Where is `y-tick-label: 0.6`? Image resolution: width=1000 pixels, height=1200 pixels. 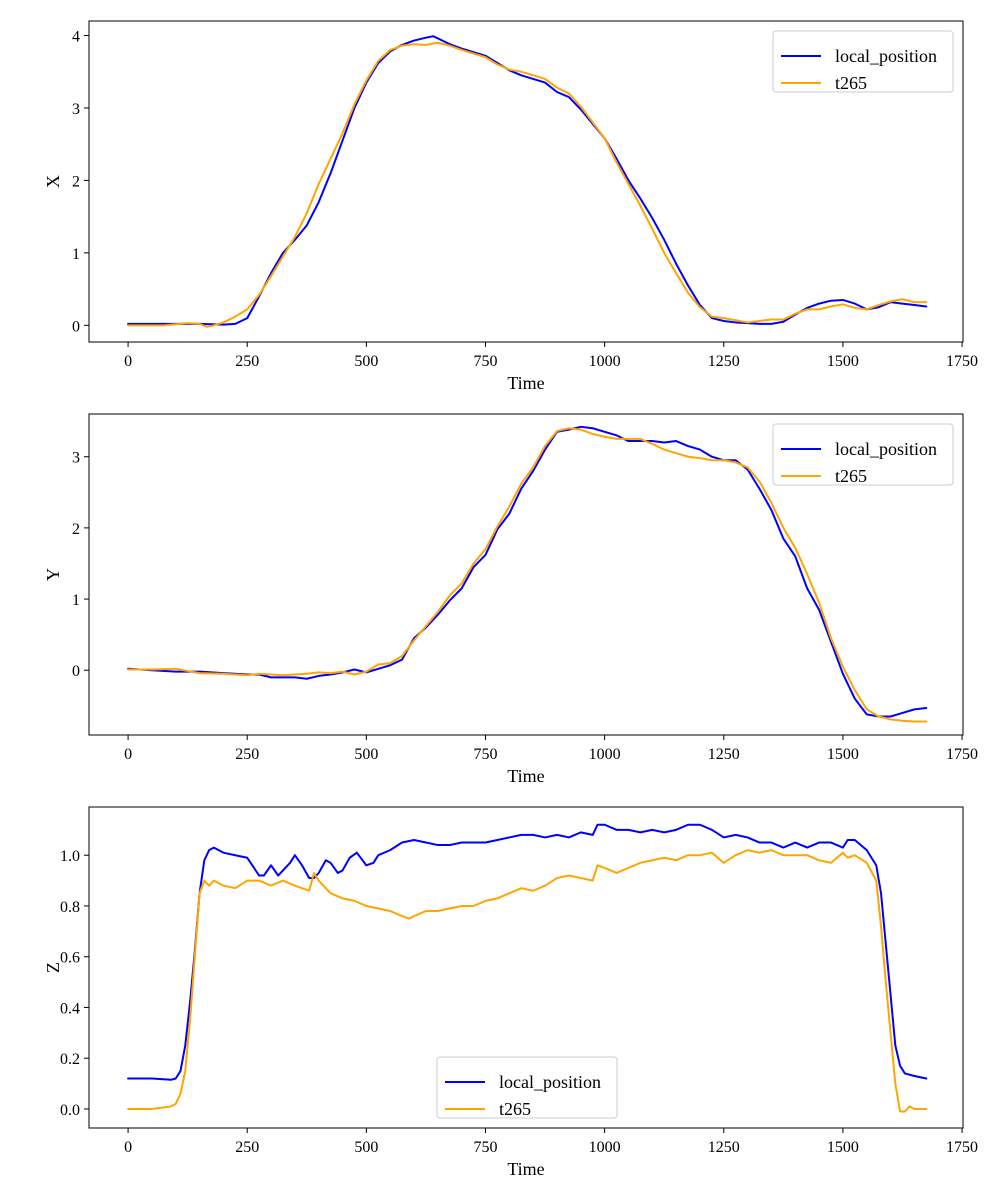
y-tick-label: 0.6 is located at coordinates (70, 958).